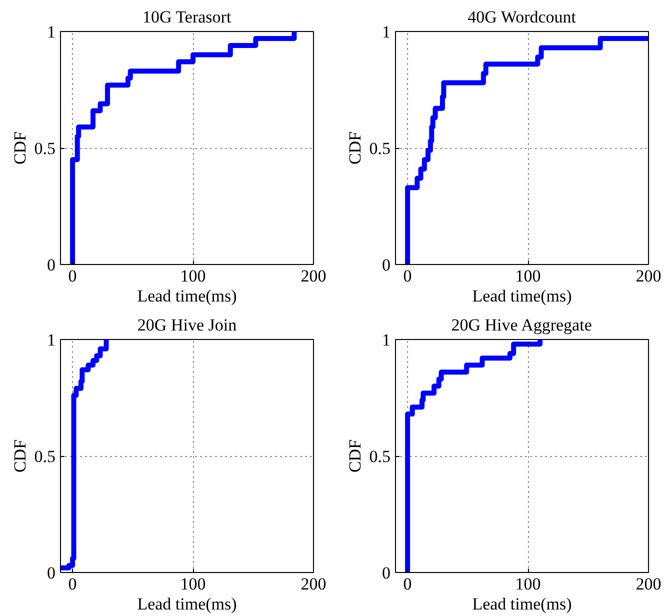 The image size is (670, 616). Describe the element at coordinates (521, 325) in the screenshot. I see `chart-title: 20G Hive Aggregate` at that location.